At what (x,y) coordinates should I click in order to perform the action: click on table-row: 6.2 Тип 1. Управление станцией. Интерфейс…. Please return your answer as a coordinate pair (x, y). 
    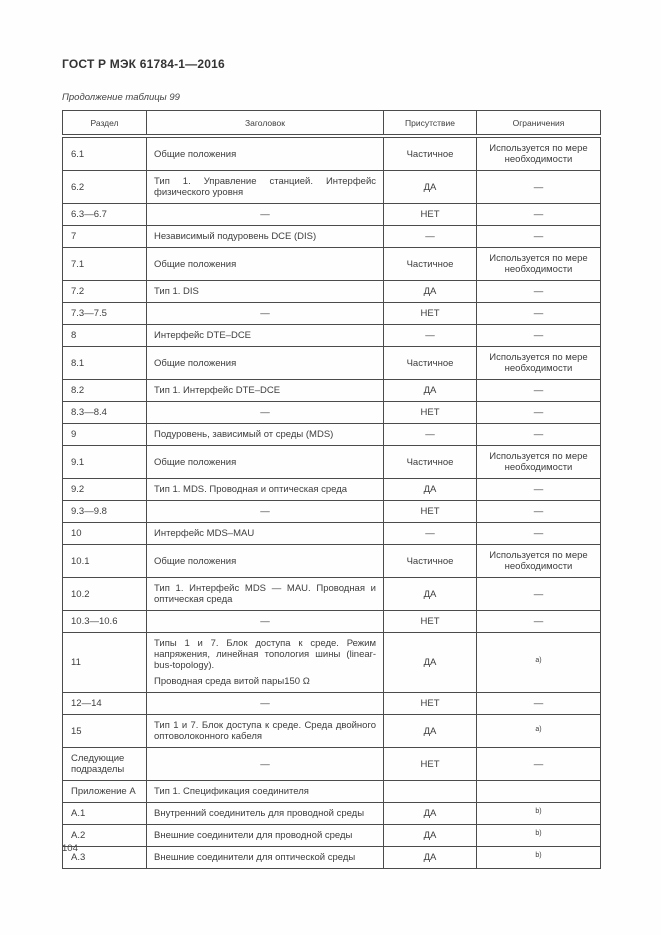
    Looking at the image, I should click on (331, 187).